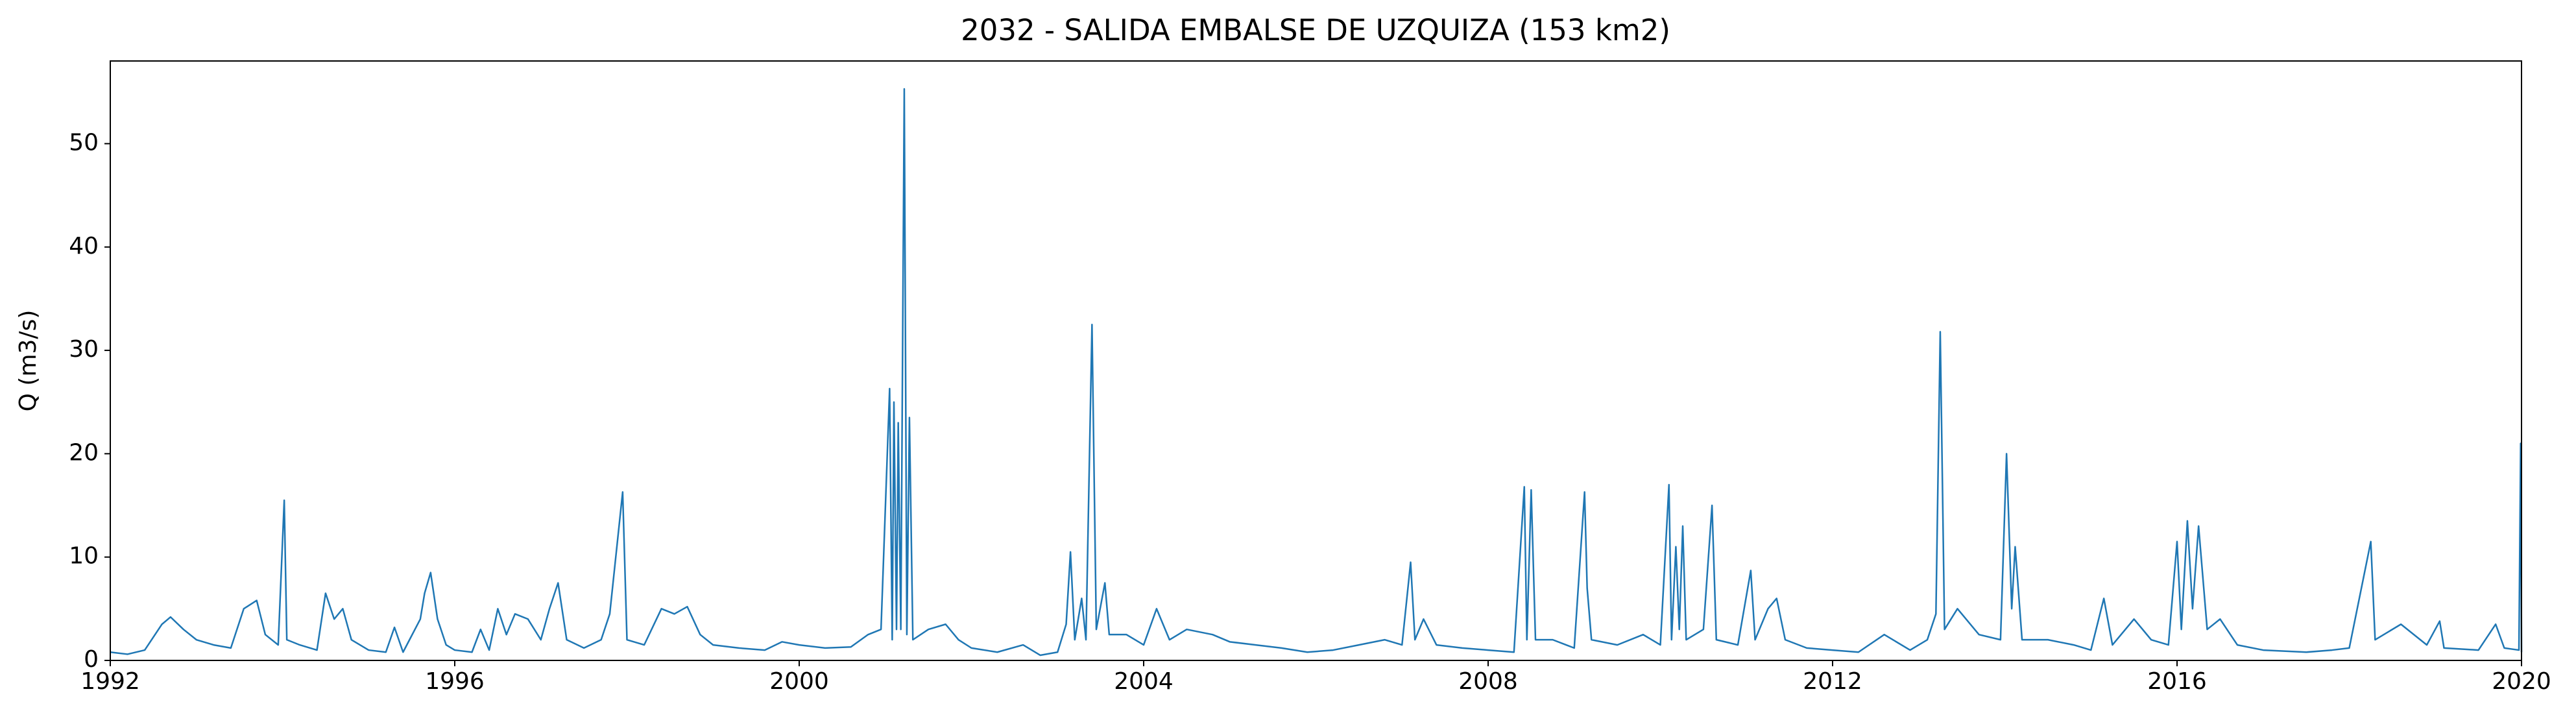 The width and height of the screenshot is (2576, 724). What do you see at coordinates (2177, 681) in the screenshot?
I see `x-tick-label: 2016` at bounding box center [2177, 681].